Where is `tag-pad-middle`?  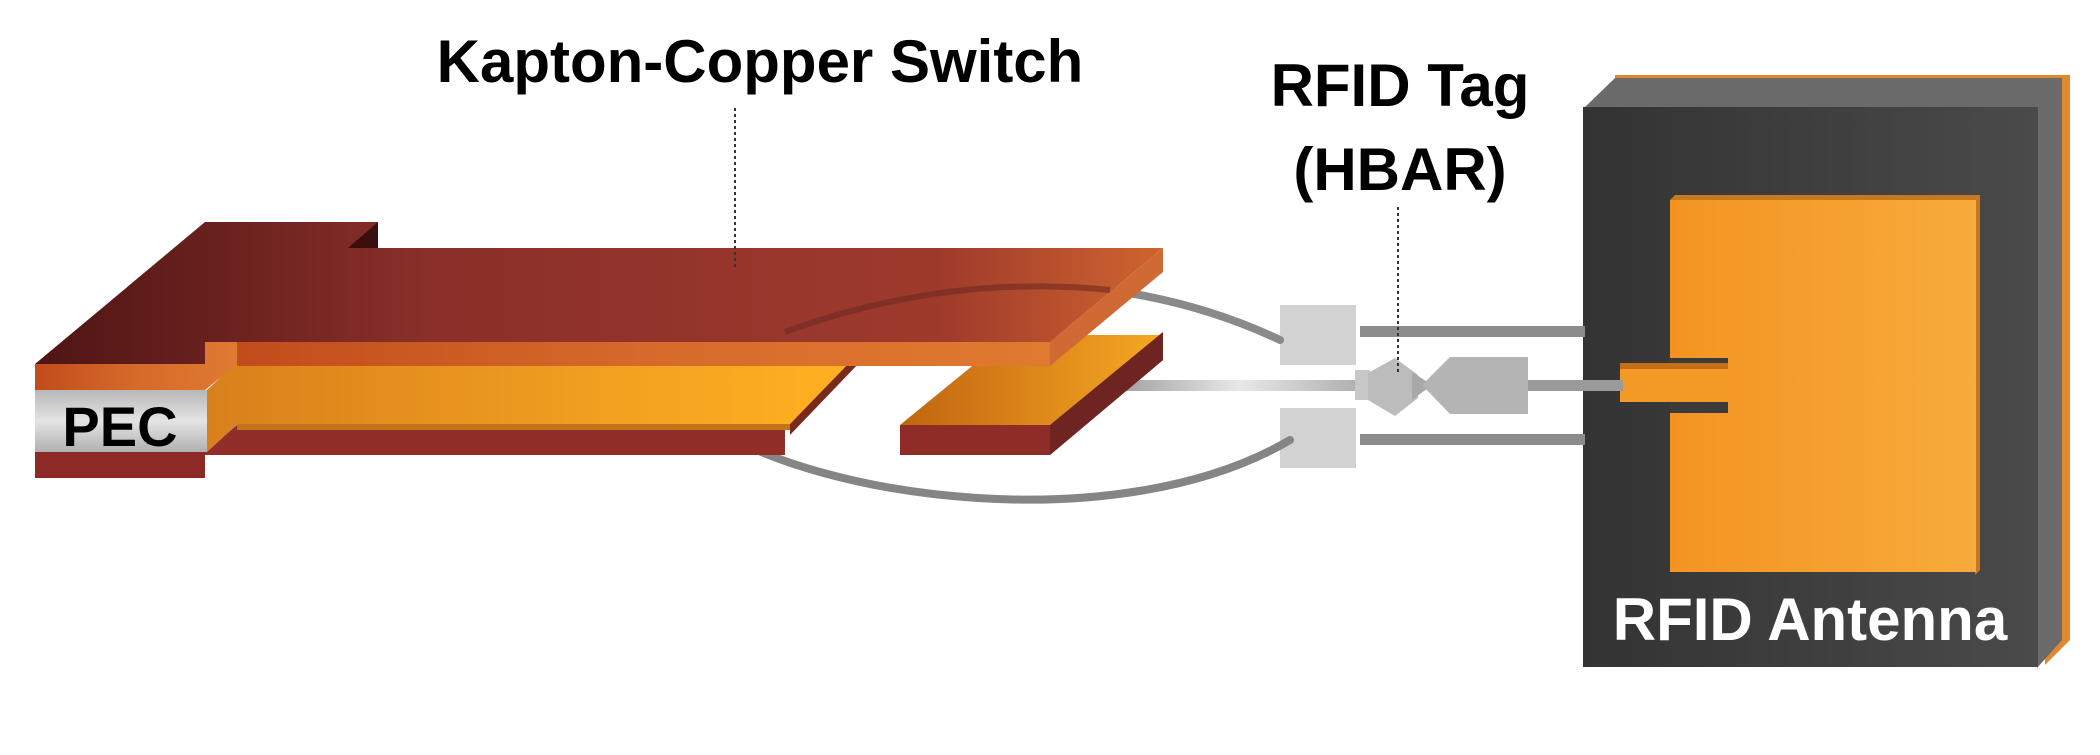
tag-pad-middle is located at coordinates (1362, 385).